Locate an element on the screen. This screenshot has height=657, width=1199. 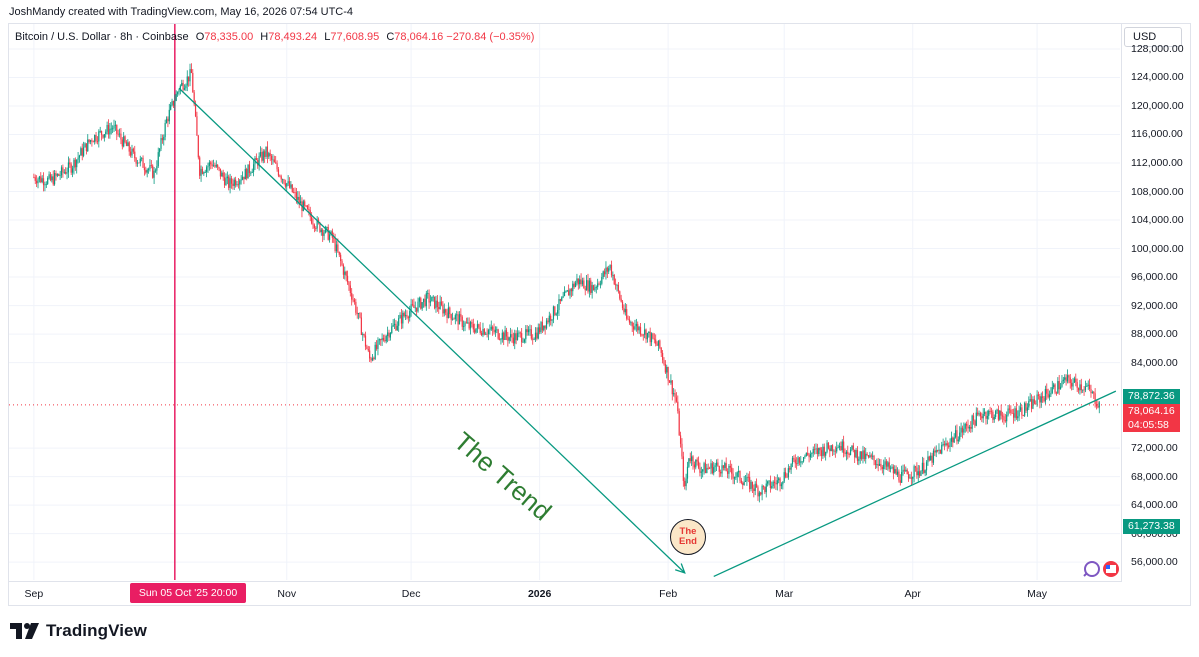
open-value: 78,335.00 is located at coordinates (229, 37).